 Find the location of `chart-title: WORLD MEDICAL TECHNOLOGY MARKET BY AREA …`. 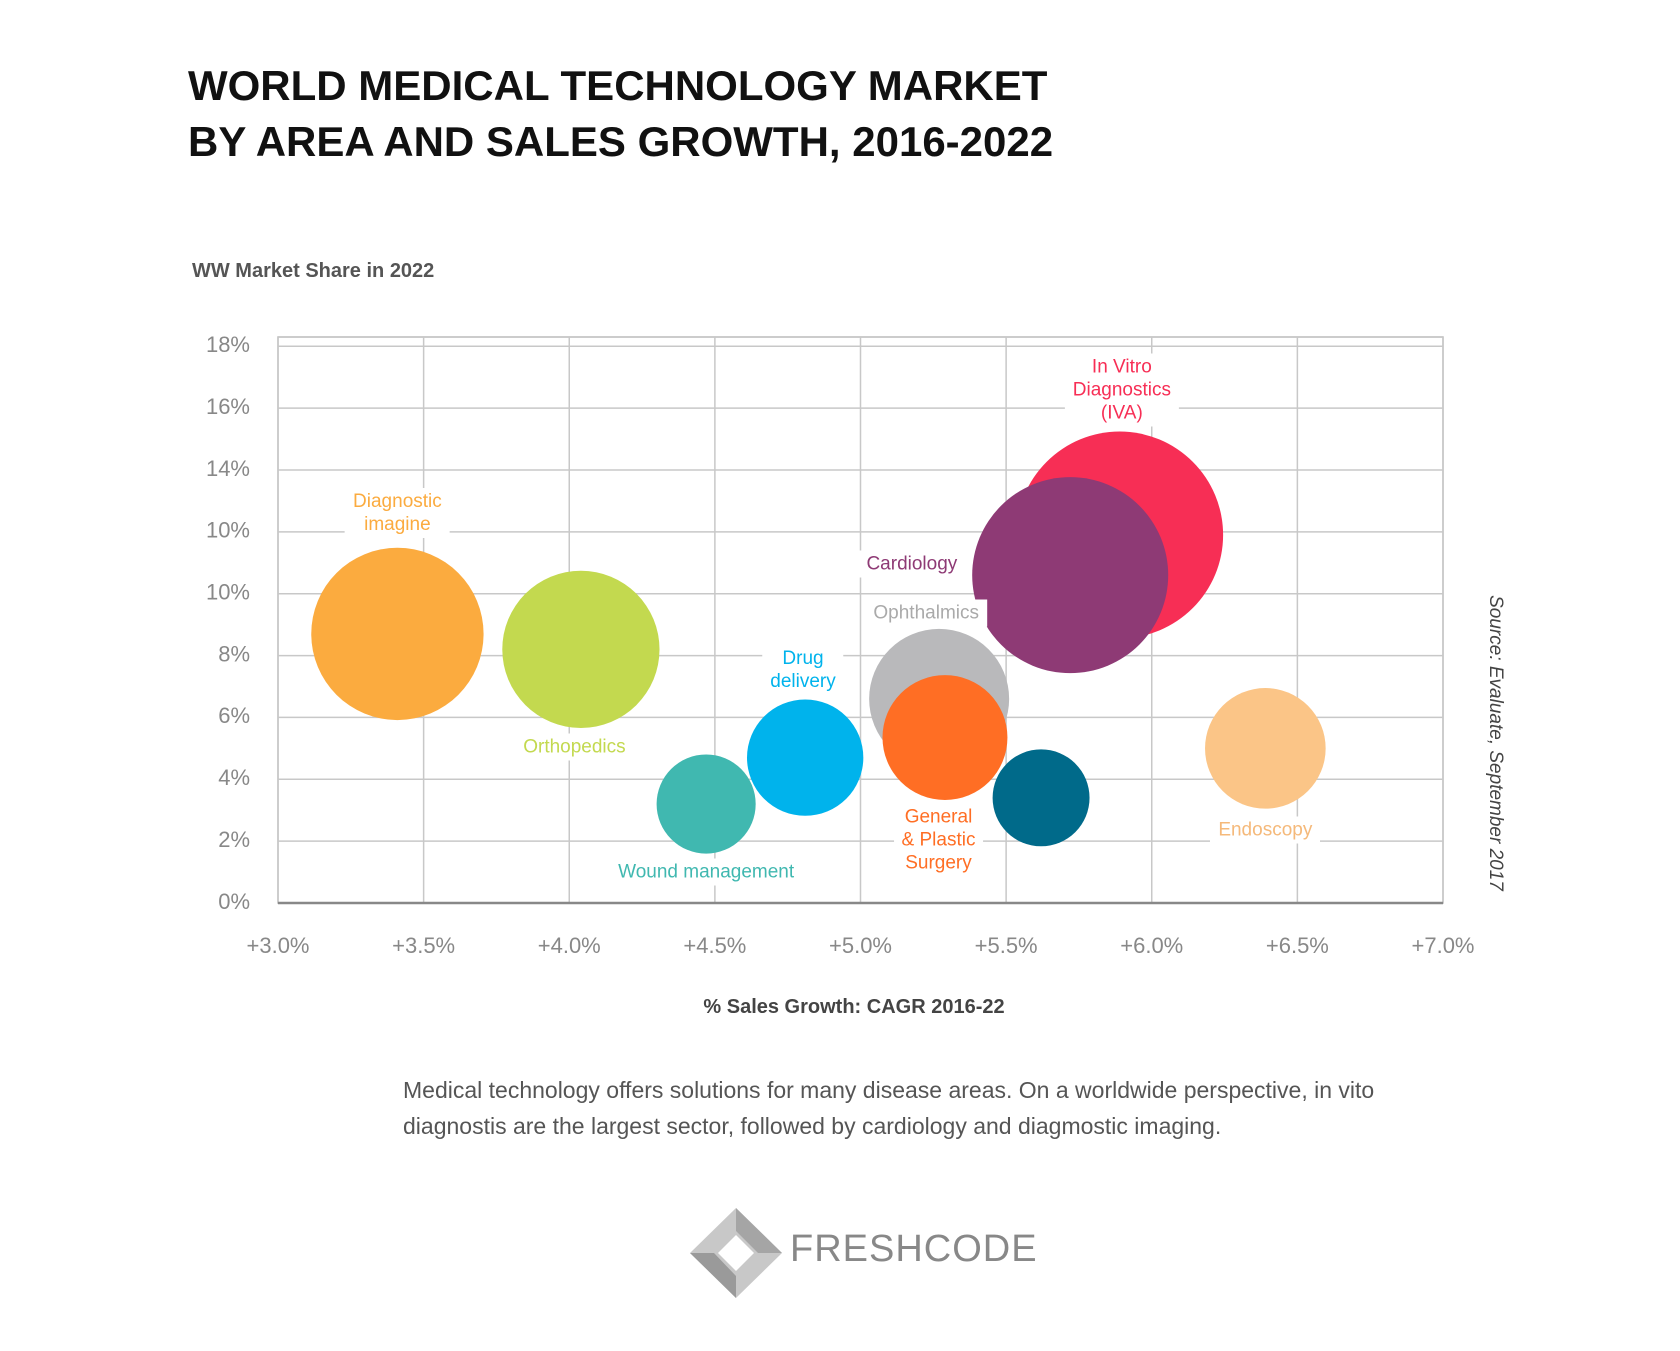

chart-title: WORLD MEDICAL TECHNOLOGY MARKET BY AREA … is located at coordinates (621, 113).